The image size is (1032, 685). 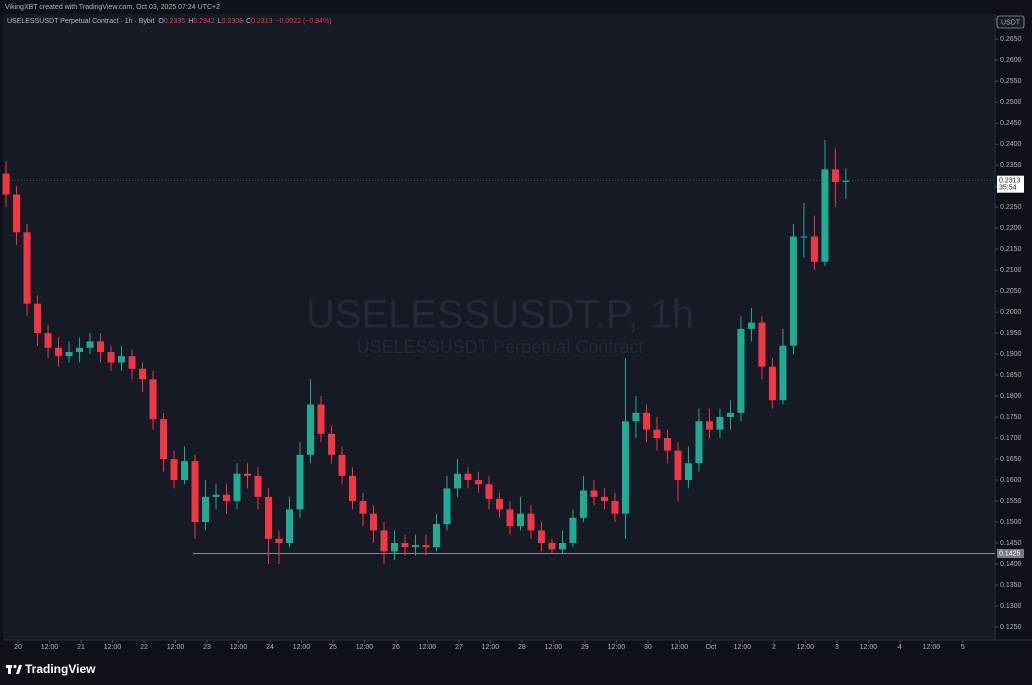 What do you see at coordinates (1011, 165) in the screenshot?
I see `y-tick-label: 0.2350` at bounding box center [1011, 165].